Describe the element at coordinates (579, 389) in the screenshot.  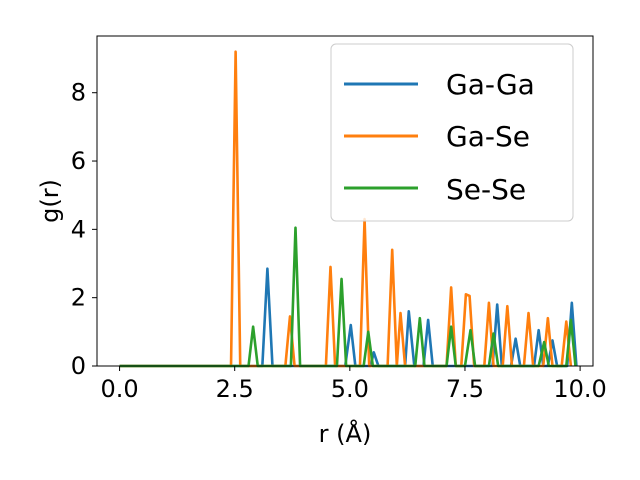
I see `x-tick-label: 10.0` at that location.